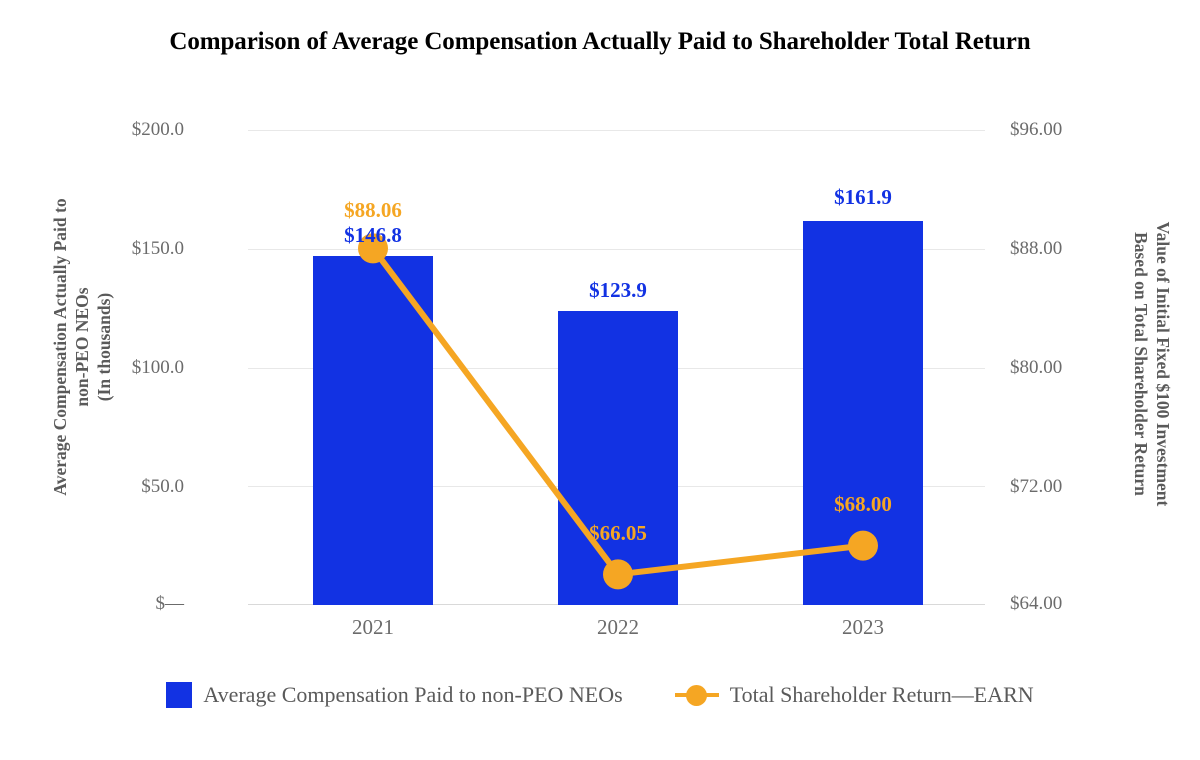 The height and width of the screenshot is (760, 1200). Describe the element at coordinates (618, 290) in the screenshot. I see `bar-label-2022: $123.9` at that location.